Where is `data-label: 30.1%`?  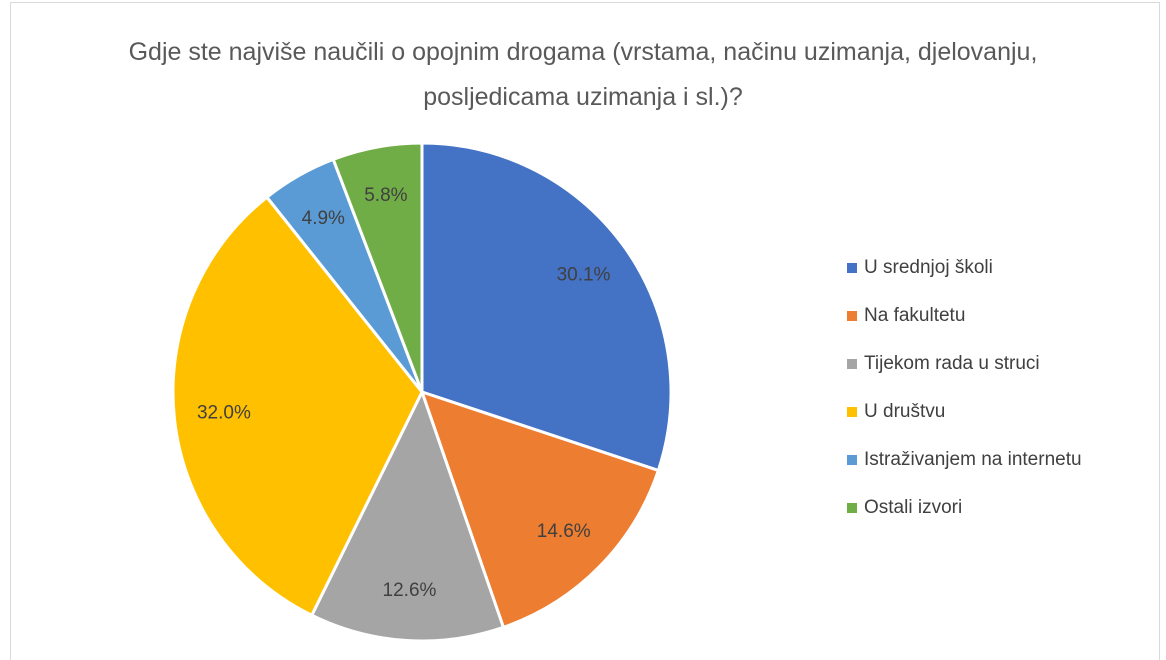 data-label: 30.1% is located at coordinates (584, 274).